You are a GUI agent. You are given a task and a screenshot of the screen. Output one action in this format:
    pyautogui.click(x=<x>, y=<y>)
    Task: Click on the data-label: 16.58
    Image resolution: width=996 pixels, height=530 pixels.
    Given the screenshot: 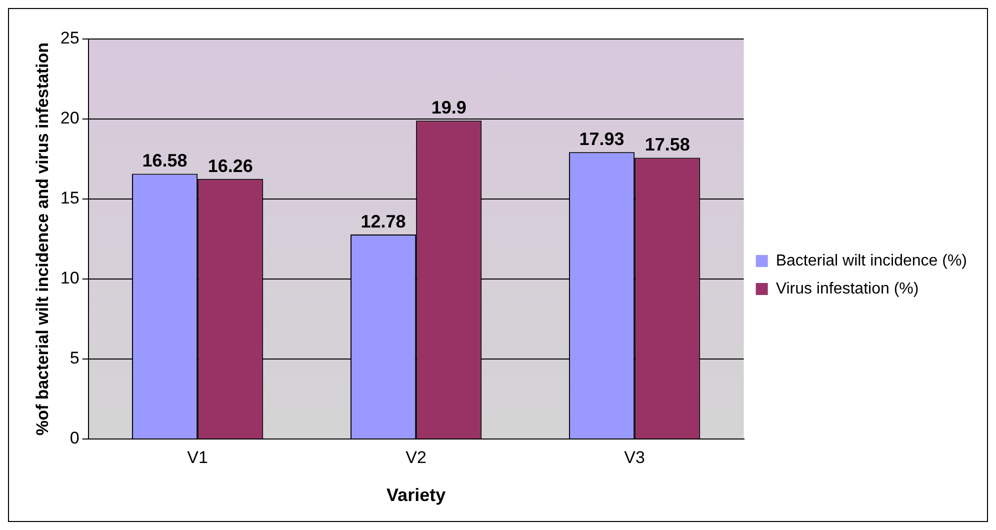 What is the action you would take?
    pyautogui.click(x=165, y=160)
    